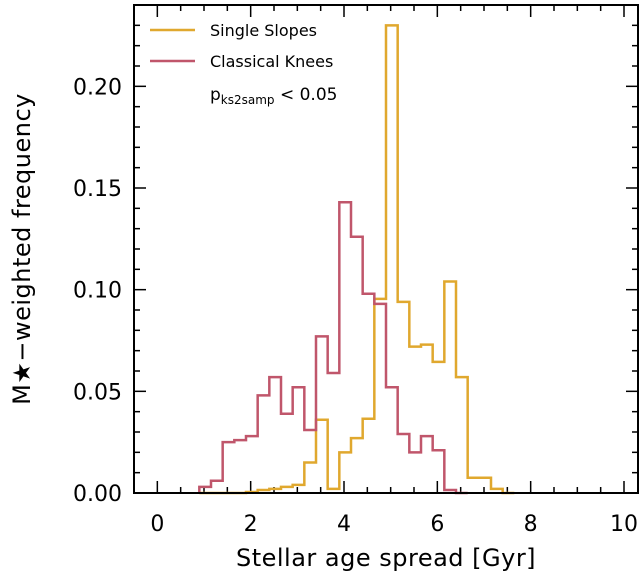 This screenshot has height=583, width=642. What do you see at coordinates (97, 189) in the screenshot?
I see `y-tick-label: 0.15` at bounding box center [97, 189].